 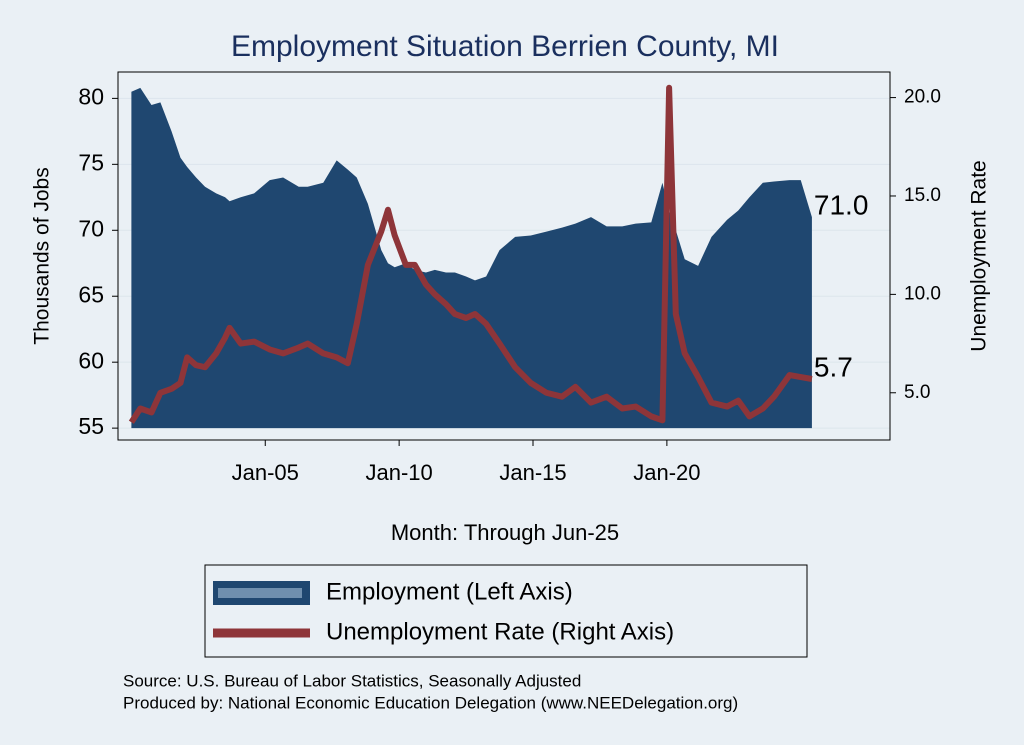 I want to click on y2-axis-title: Unemployment Rate, so click(x=979, y=255).